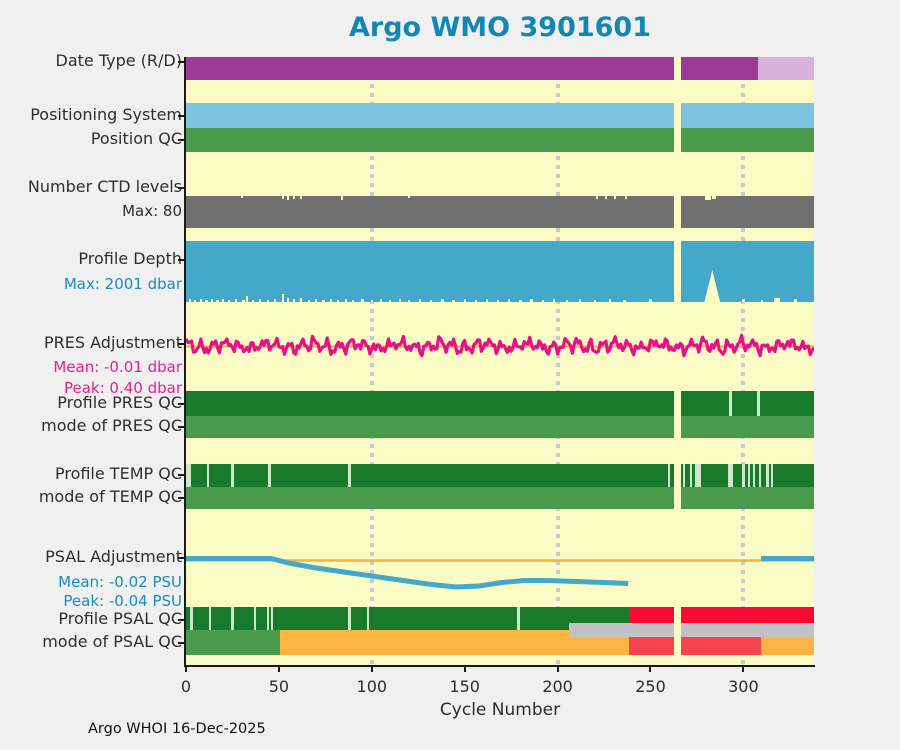 The height and width of the screenshot is (750, 900). Describe the element at coordinates (152, 210) in the screenshot. I see `label-ctd-max: Max: 80` at that location.